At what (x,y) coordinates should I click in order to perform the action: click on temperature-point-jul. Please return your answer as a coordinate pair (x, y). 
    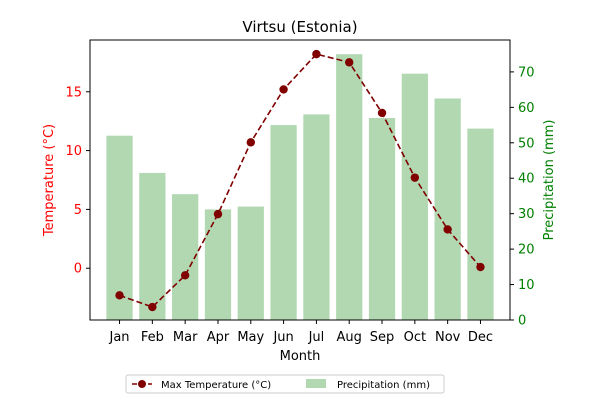
    Looking at the image, I should click on (316, 54).